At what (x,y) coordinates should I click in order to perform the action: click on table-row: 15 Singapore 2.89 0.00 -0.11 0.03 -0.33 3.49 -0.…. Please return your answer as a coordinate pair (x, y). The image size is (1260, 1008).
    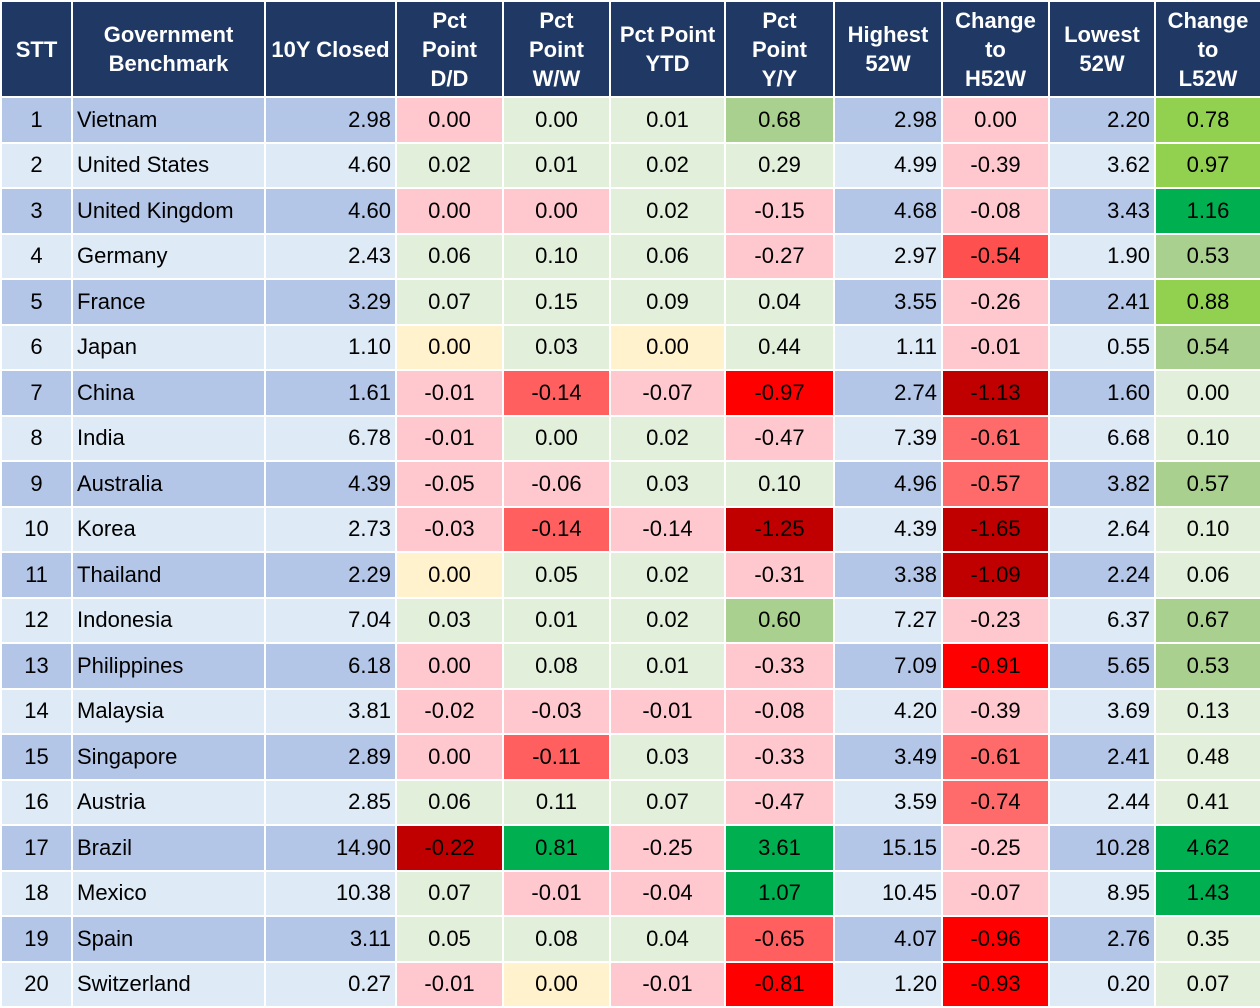
    Looking at the image, I should click on (630, 757).